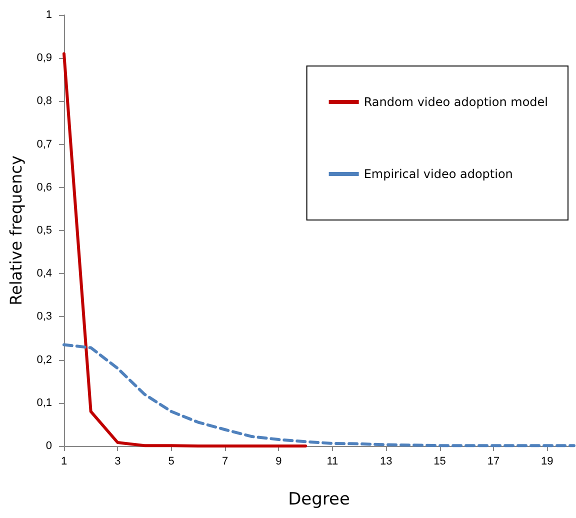 The height and width of the screenshot is (518, 576). Describe the element at coordinates (386, 462) in the screenshot. I see `x-tick-label: 13` at that location.